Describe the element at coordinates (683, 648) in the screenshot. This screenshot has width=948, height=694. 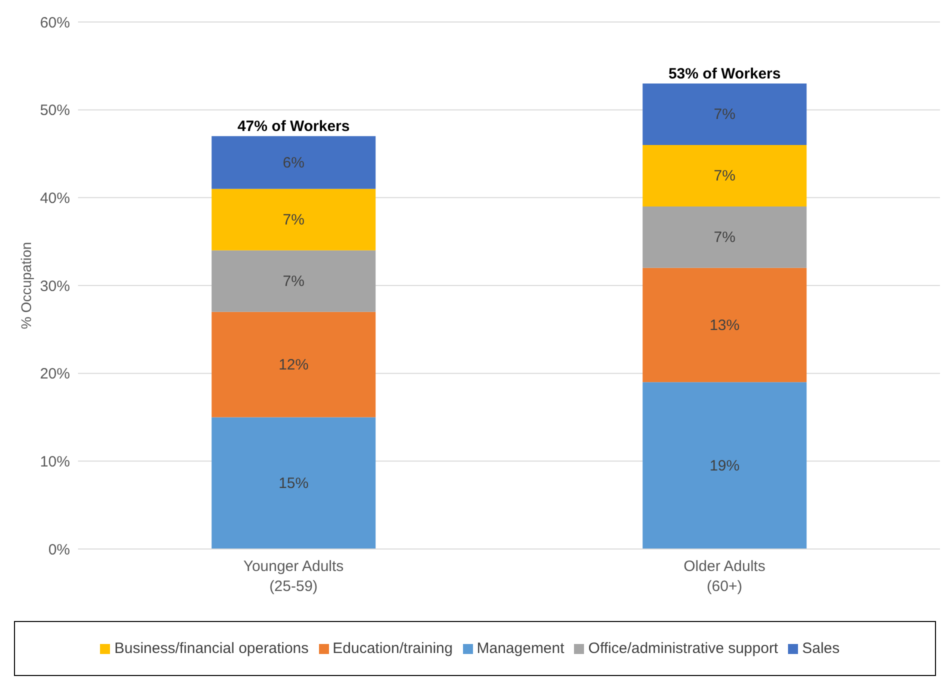
I see `legend-label: Office/administrative support` at that location.